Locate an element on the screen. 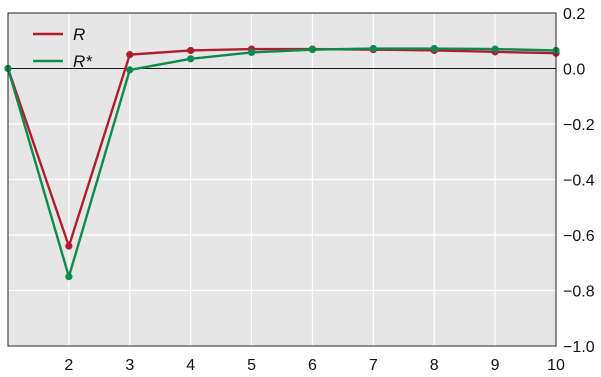  x-tick-label: 7 is located at coordinates (373, 365).